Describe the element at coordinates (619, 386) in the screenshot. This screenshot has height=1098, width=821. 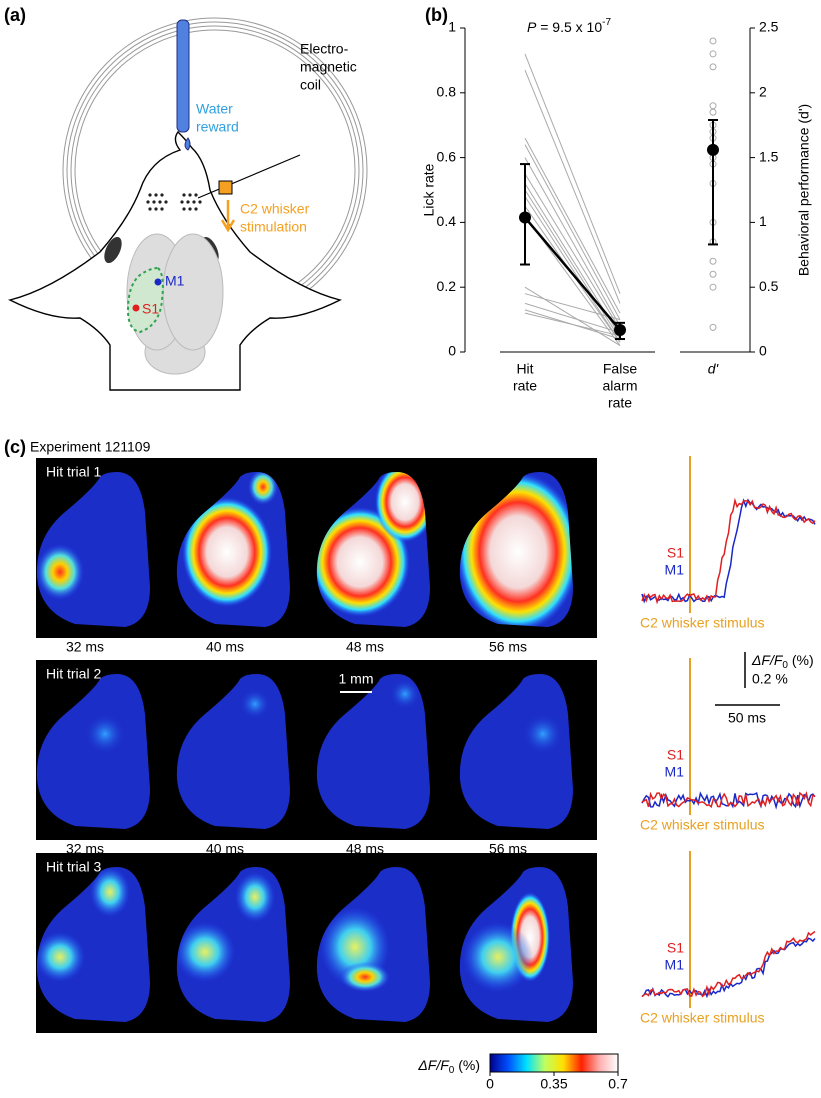
I see `x-tick-label: alarm` at that location.